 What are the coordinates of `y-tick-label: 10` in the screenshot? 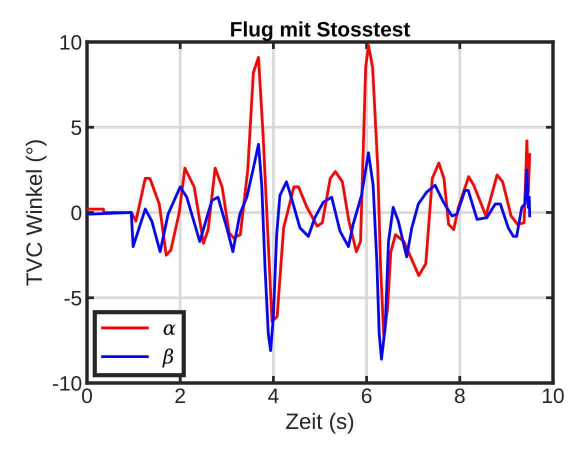 It's located at (71, 42).